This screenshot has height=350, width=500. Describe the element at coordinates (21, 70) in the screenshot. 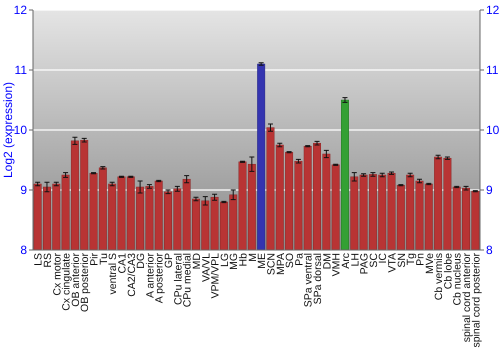

I see `y-tick-label: 11` at that location.